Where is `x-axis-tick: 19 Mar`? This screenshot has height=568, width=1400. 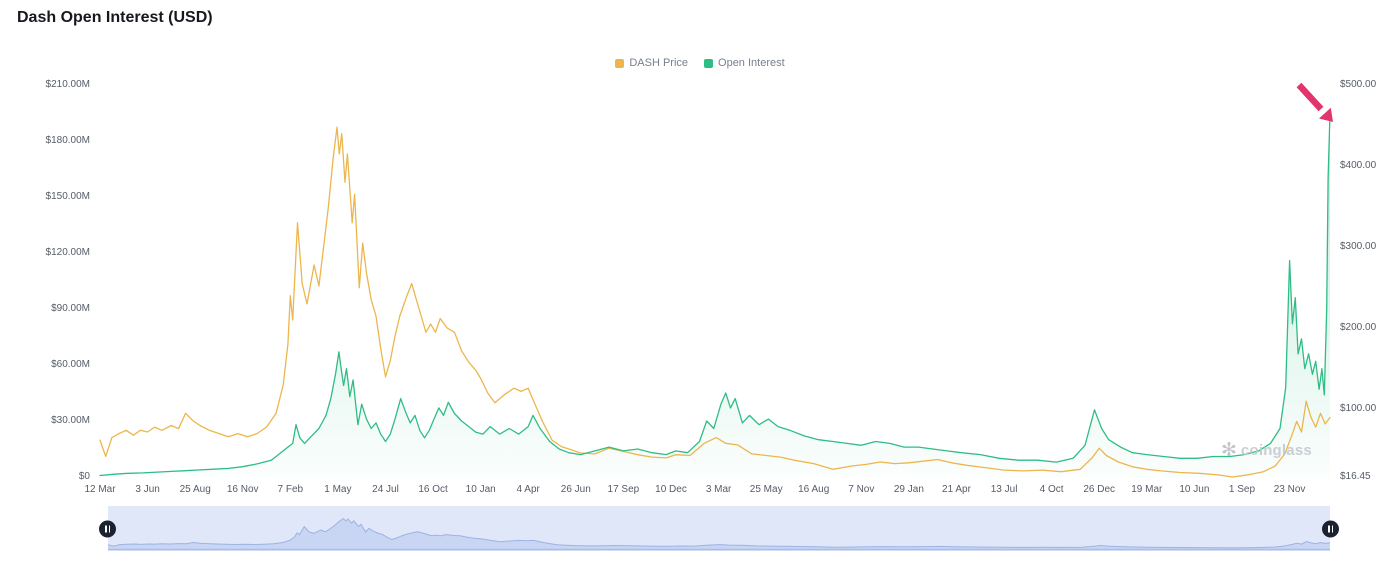
x-axis-tick: 19 Mar is located at coordinates (1147, 489).